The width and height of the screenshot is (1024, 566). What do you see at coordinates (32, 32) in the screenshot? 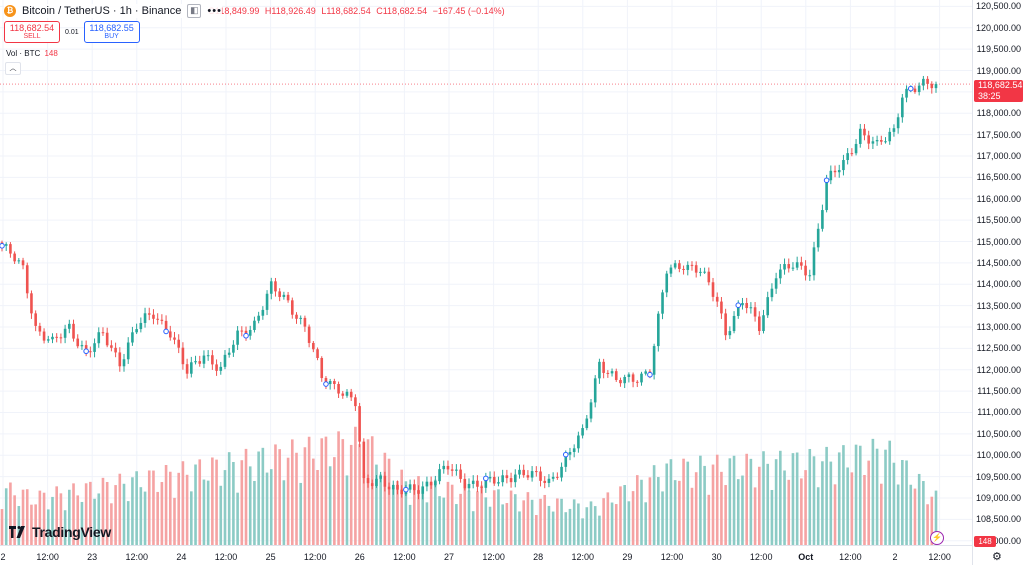
I see `sell-button: 118,682.54 SELL` at bounding box center [32, 32].